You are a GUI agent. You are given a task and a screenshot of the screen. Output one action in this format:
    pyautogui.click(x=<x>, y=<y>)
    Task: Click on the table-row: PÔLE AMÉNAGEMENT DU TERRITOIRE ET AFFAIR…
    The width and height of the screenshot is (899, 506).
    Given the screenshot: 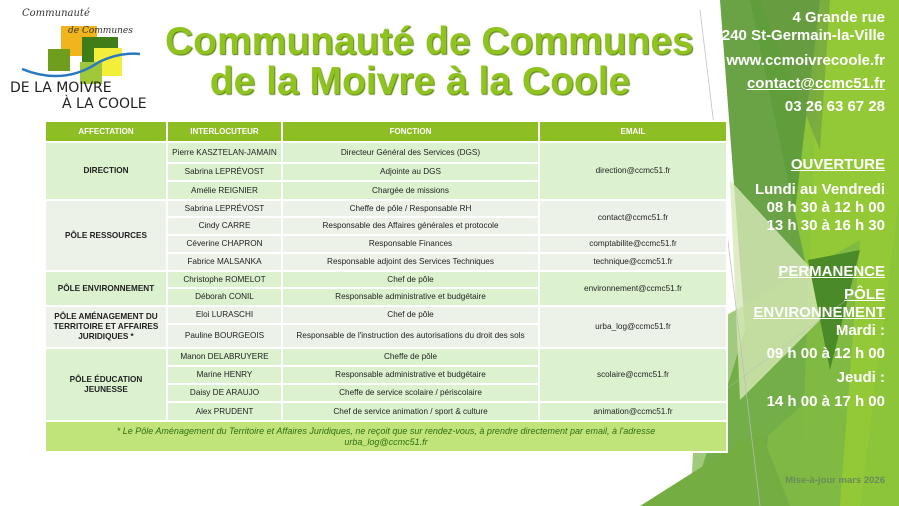 What is the action you would take?
    pyautogui.click(x=386, y=327)
    